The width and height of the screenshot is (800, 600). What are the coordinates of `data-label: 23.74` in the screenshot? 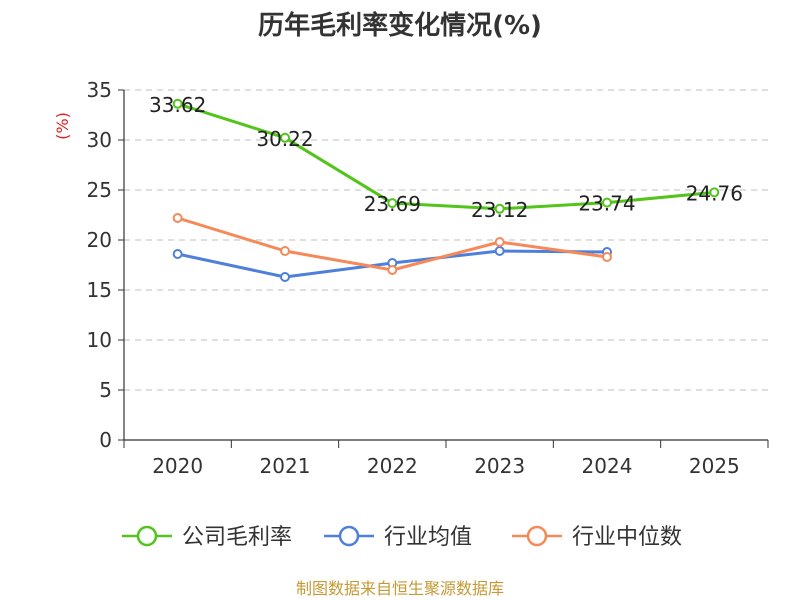 It's located at (606, 204).